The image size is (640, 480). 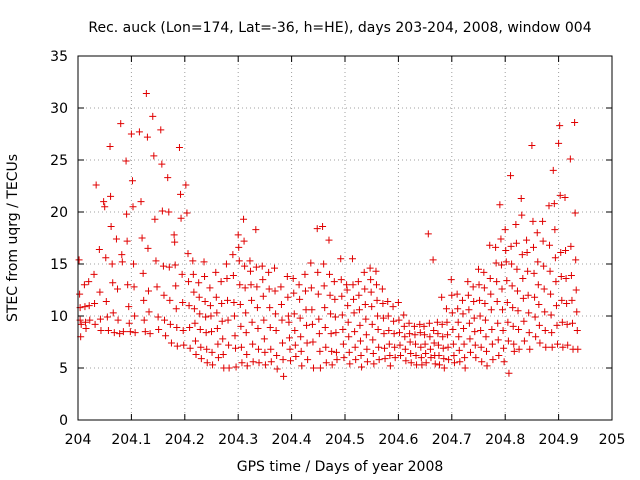 I want to click on x-tick-label: 204.9, so click(x=559, y=440).